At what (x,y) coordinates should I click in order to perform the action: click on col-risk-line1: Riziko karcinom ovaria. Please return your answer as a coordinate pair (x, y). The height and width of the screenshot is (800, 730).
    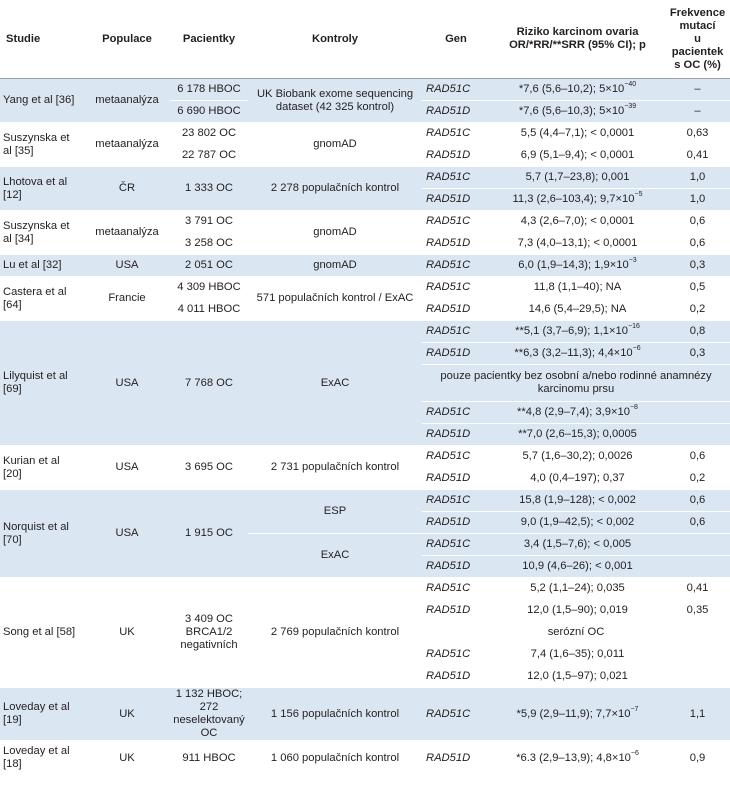
    Looking at the image, I should click on (577, 32).